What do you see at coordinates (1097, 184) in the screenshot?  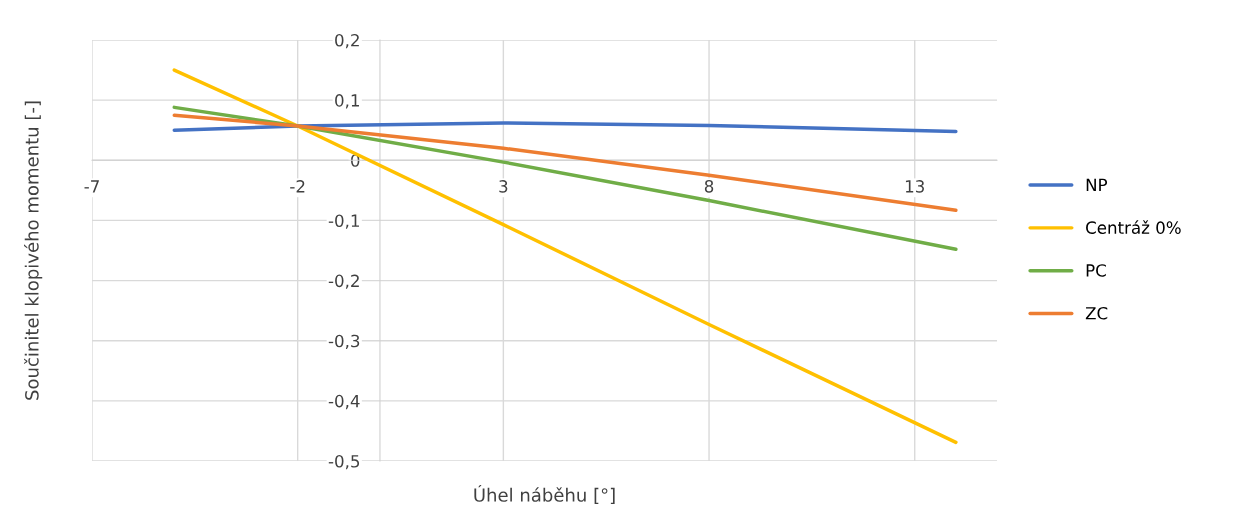 I see `legend-label: NP` at bounding box center [1097, 184].